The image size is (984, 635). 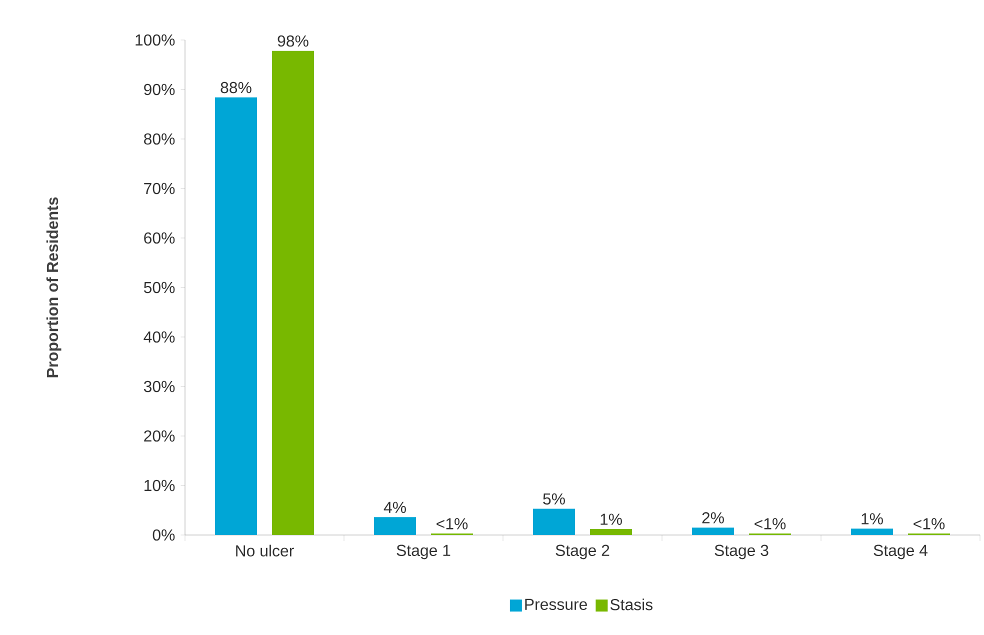 What do you see at coordinates (159, 486) in the screenshot?
I see `y-tick-label: 10%` at bounding box center [159, 486].